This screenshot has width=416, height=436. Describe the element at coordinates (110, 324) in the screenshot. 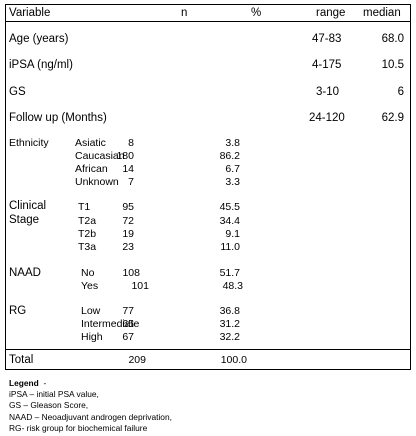

I see `category-label: Intermediate` at that location.